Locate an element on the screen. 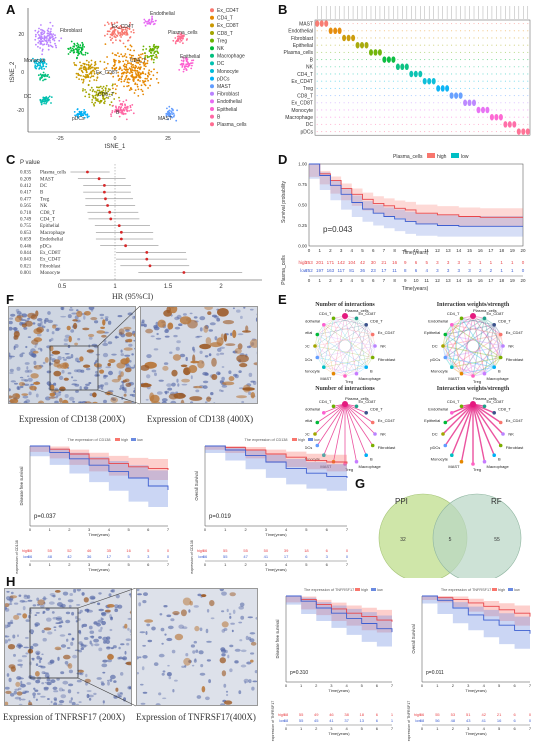 The height and width of the screenshot is (754, 535). tsne-points is located at coordinates (112, 68).